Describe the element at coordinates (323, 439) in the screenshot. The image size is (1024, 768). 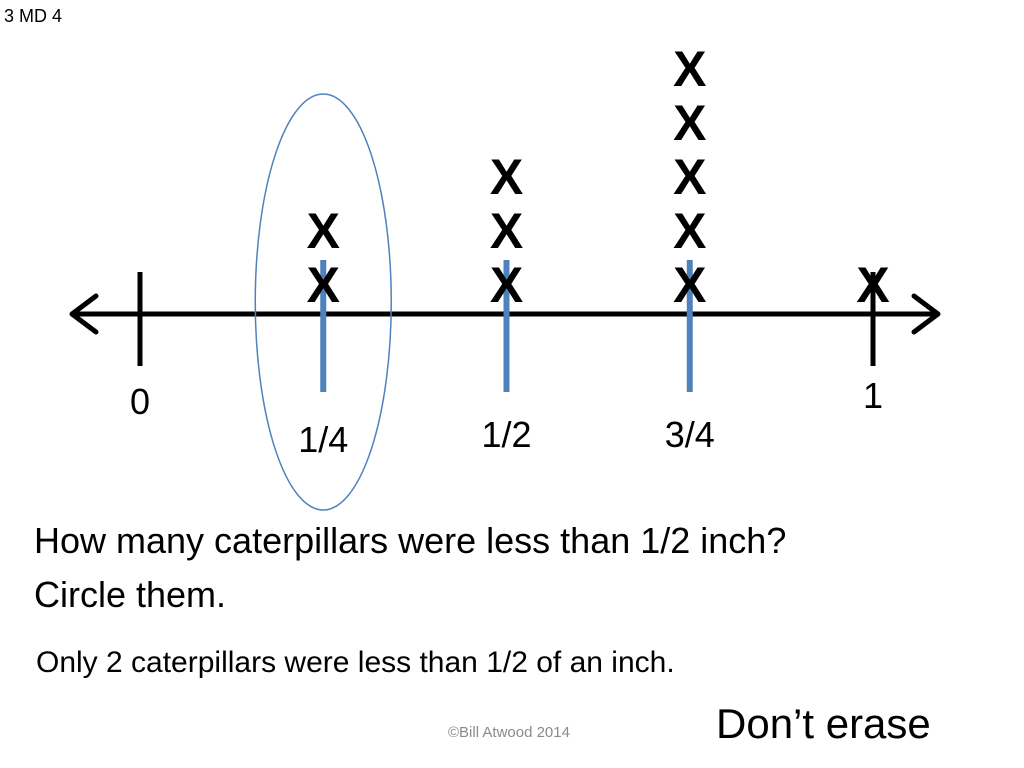
I see `tick-label-1-4: 1/4` at that location.